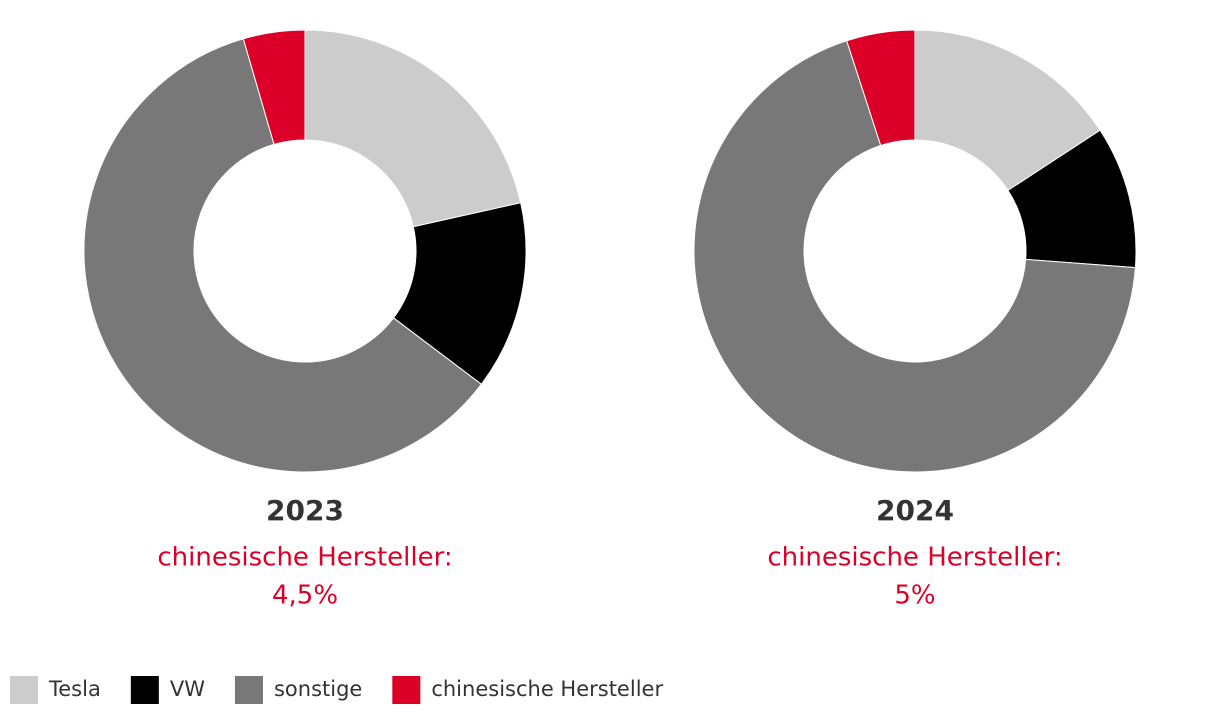  Describe the element at coordinates (318, 689) in the screenshot. I see `legend-label: sonstige` at that location.